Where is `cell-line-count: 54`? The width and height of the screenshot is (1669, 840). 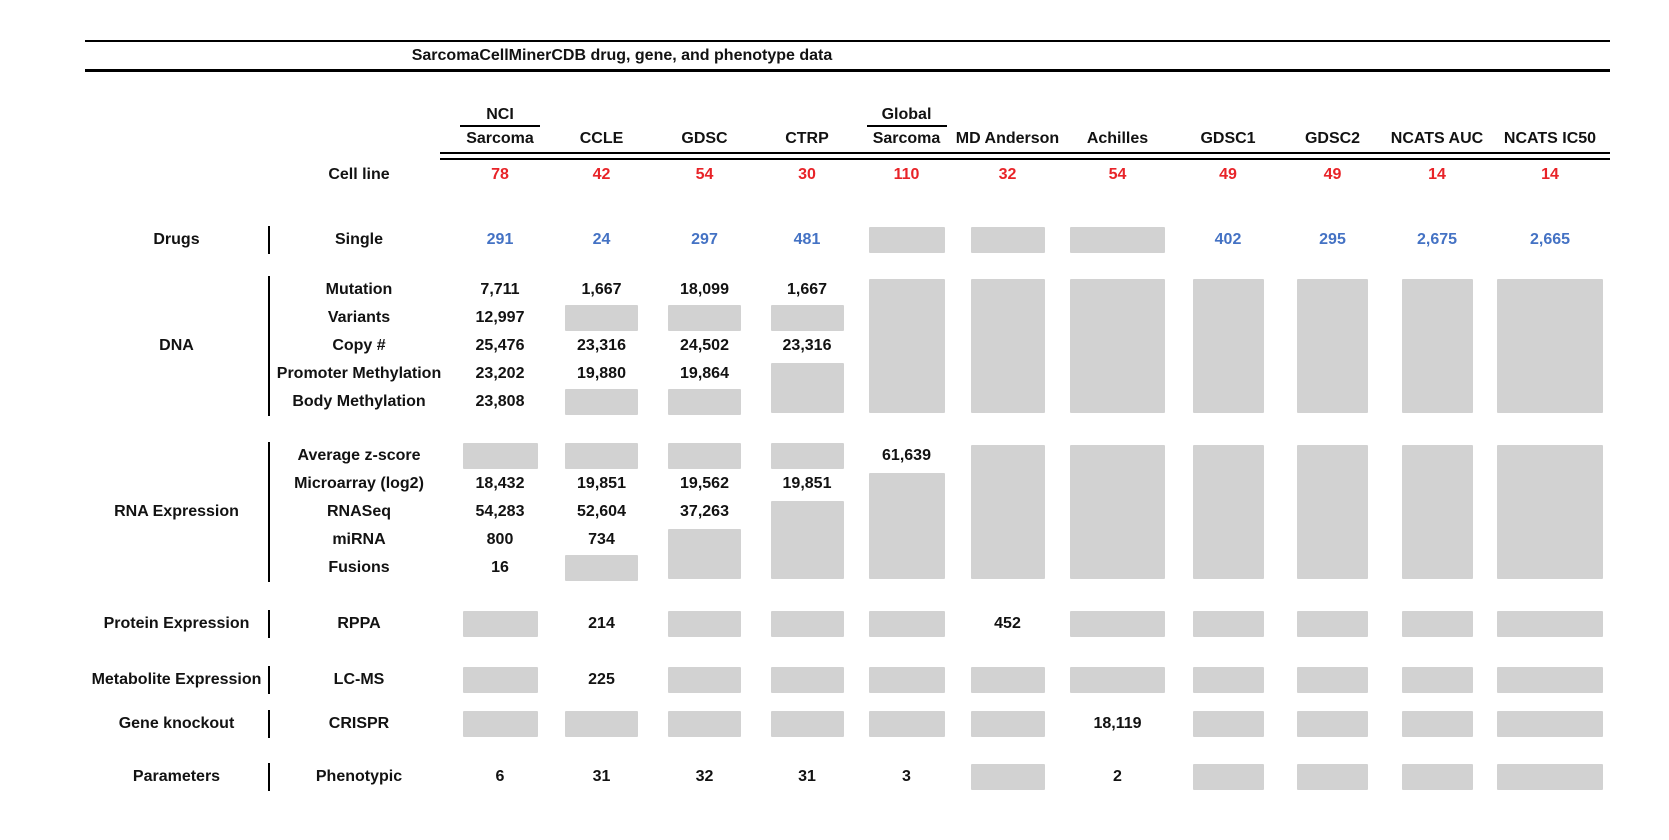
cell-line-count: 54 is located at coordinates (704, 174).